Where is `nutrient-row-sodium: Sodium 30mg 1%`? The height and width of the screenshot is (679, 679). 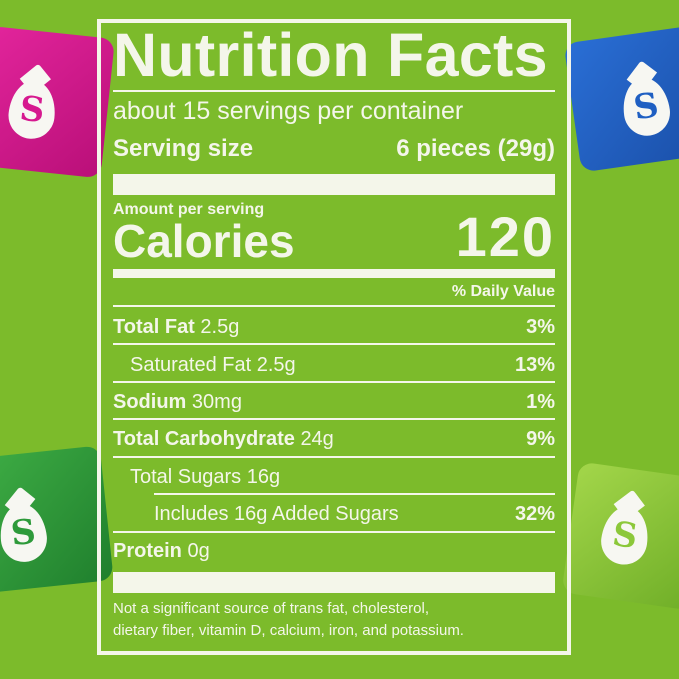
nutrient-row-sodium: Sodium 30mg 1% is located at coordinates (334, 402).